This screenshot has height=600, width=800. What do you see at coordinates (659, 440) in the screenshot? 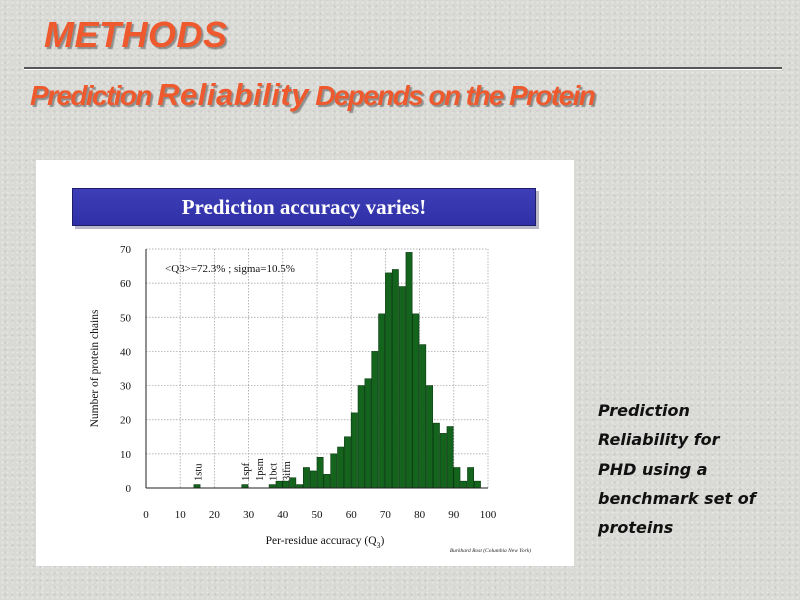
I see `side-note-line-2: Reliability for` at bounding box center [659, 440].